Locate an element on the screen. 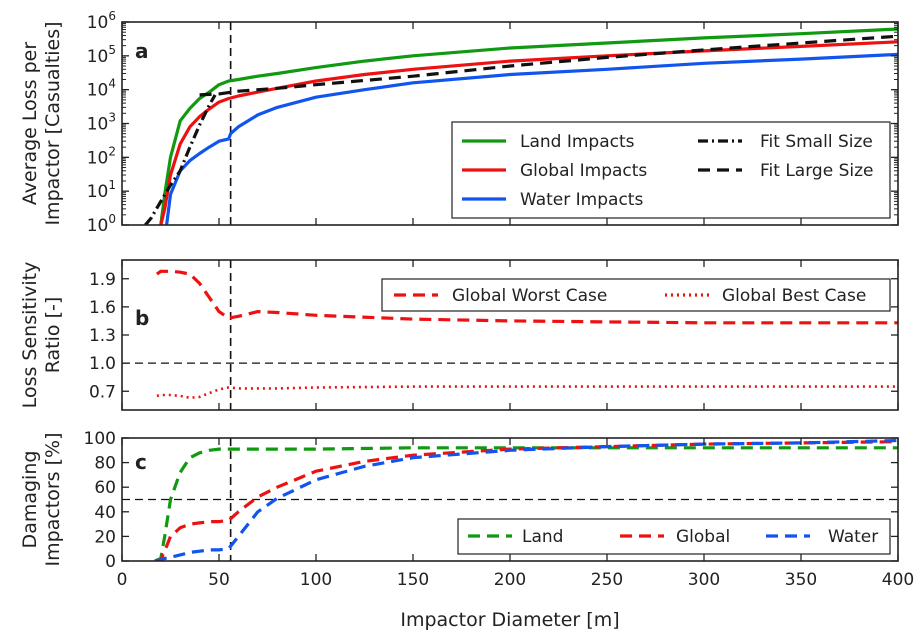 Image resolution: width=924 pixels, height=632 pixels. legend-label: Fit Large Size is located at coordinates (816, 171).